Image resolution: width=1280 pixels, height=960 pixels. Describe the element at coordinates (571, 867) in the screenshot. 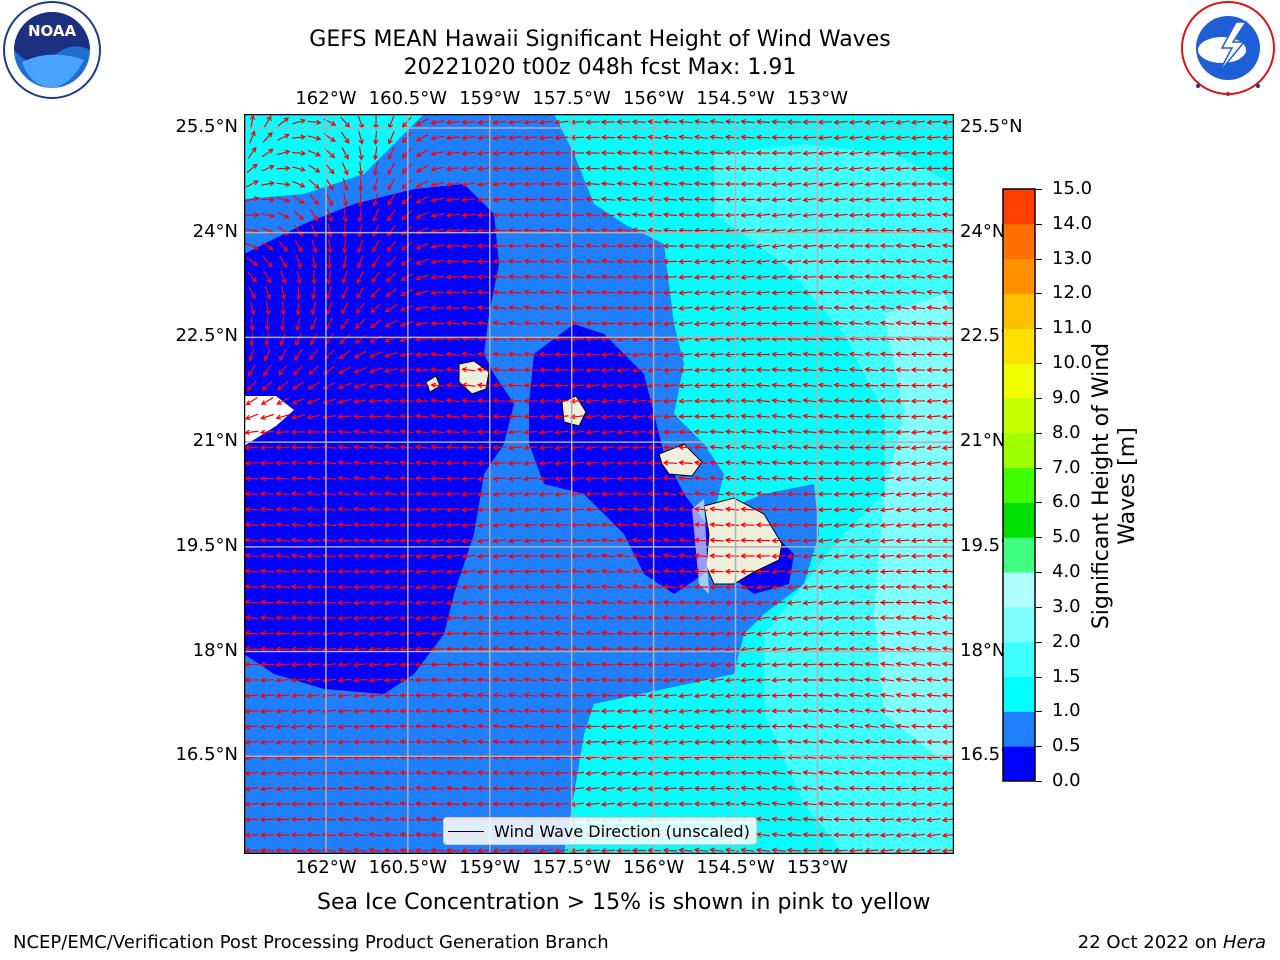

I see `lon-tick-bottom: 157.5°W` at that location.